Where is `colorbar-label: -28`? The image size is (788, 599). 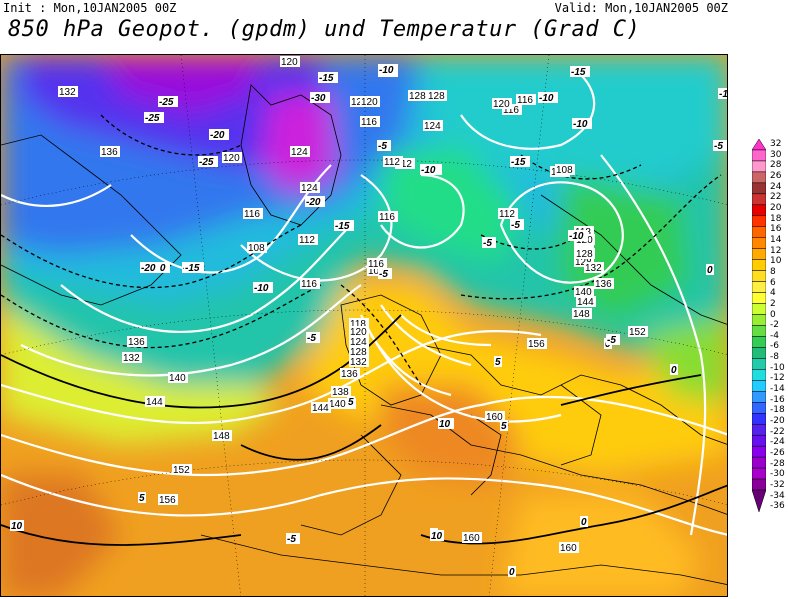
colorbar-label: -28 is located at coordinates (777, 463).